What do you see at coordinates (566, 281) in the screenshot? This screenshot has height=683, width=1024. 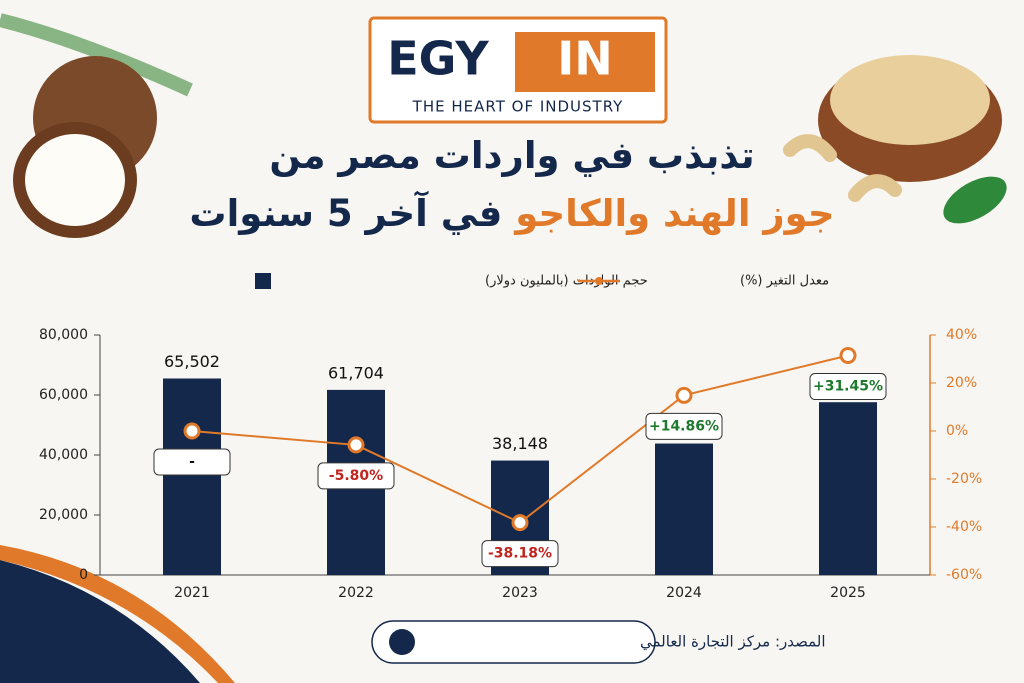 I see `legend-label: حجم الواردات (بالمليون دولار)` at bounding box center [566, 281].